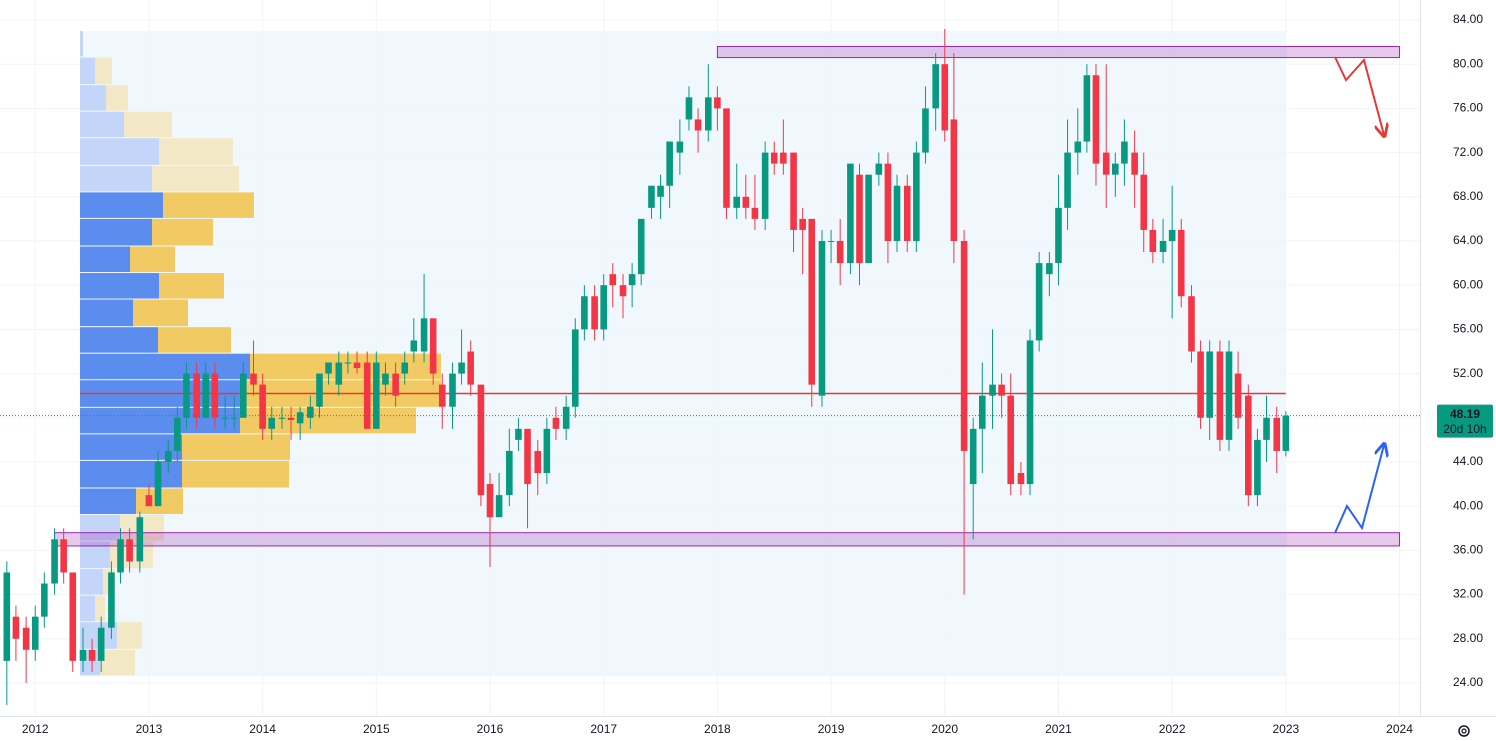 This screenshot has height=741, width=1496. What do you see at coordinates (1468, 19) in the screenshot?
I see `y-tick-label: 84.00` at bounding box center [1468, 19].